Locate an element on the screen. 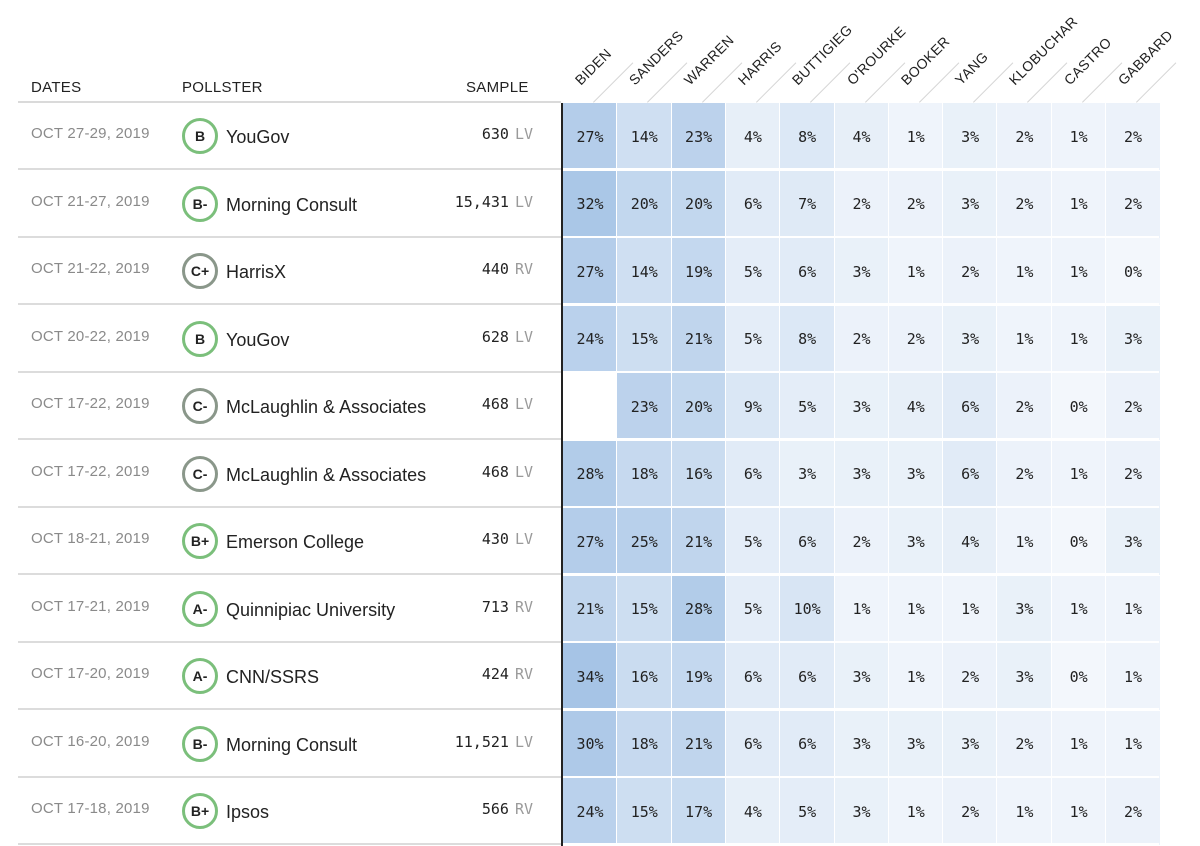 The height and width of the screenshot is (846, 1200). result-cell-biden: 28% is located at coordinates (590, 474).